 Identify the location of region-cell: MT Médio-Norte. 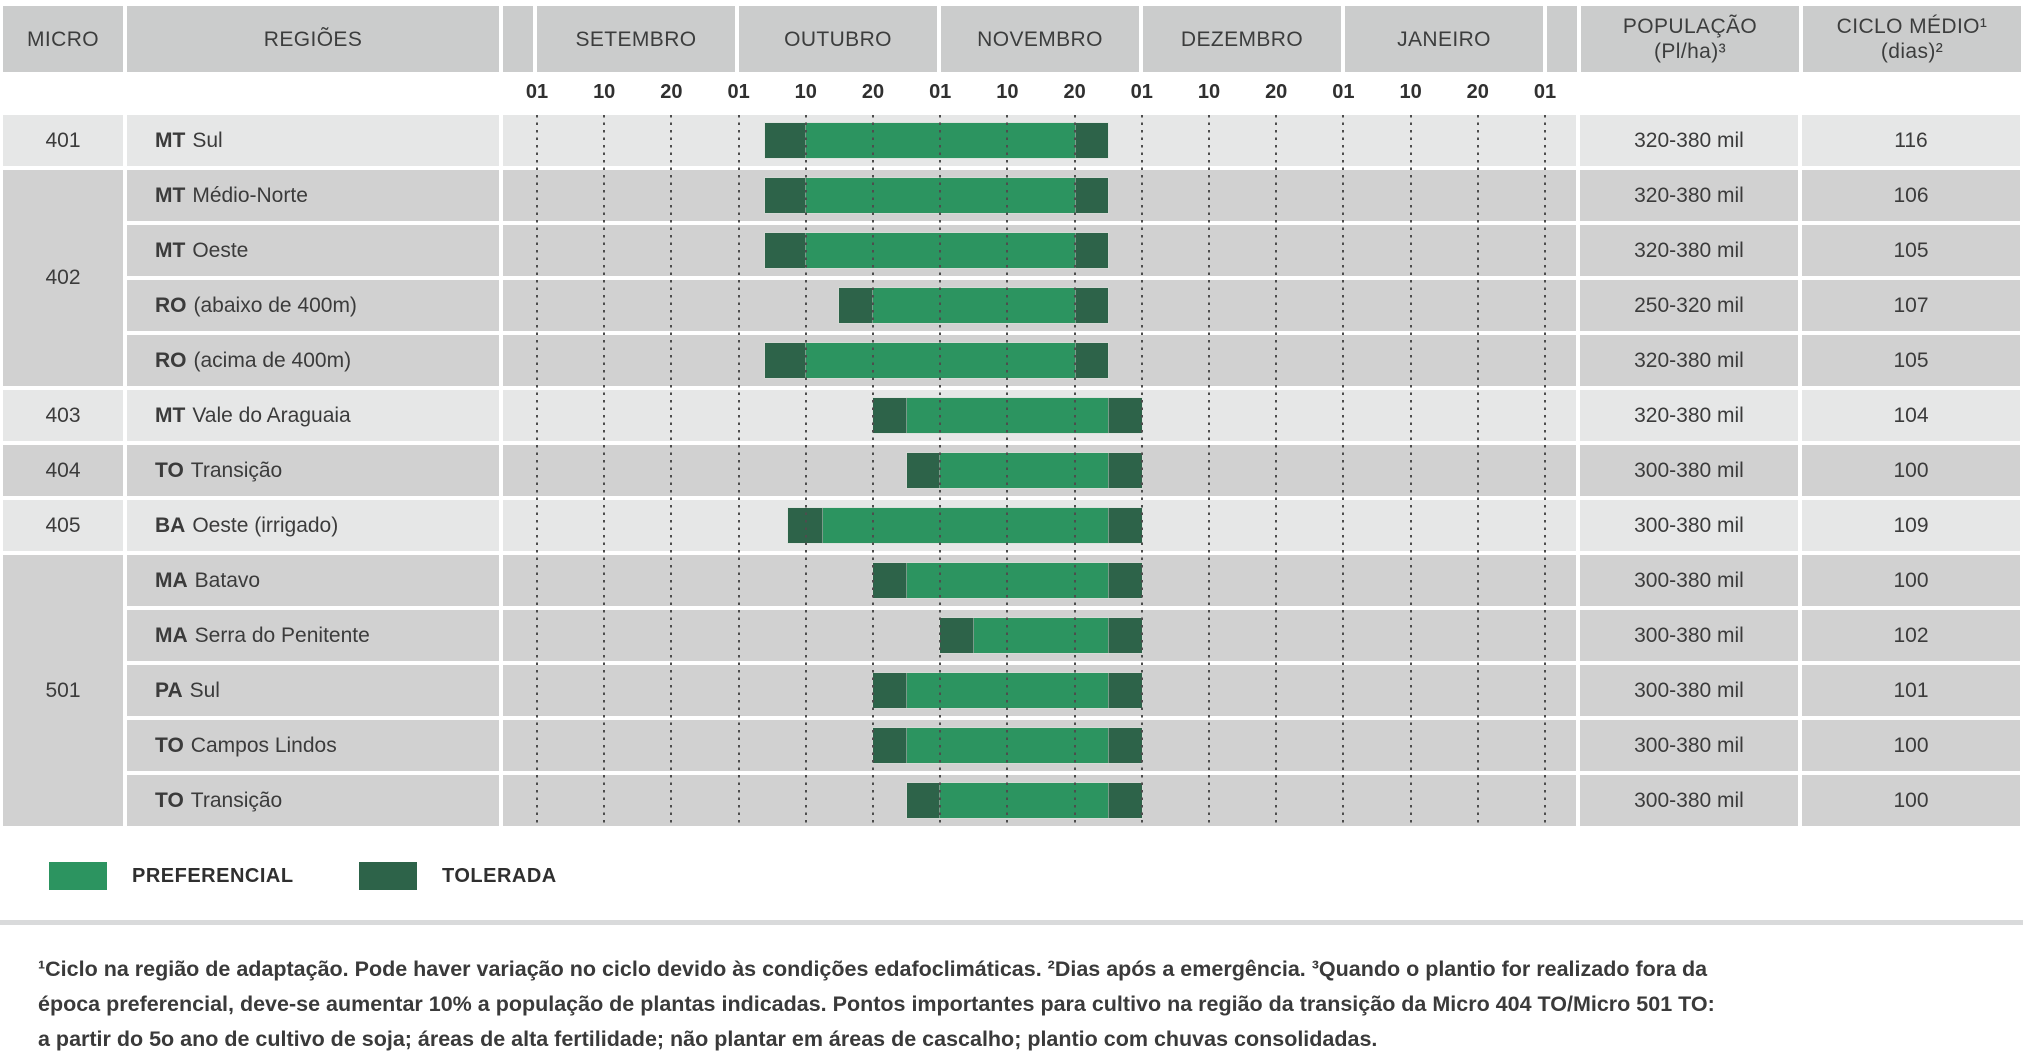
(313, 195).